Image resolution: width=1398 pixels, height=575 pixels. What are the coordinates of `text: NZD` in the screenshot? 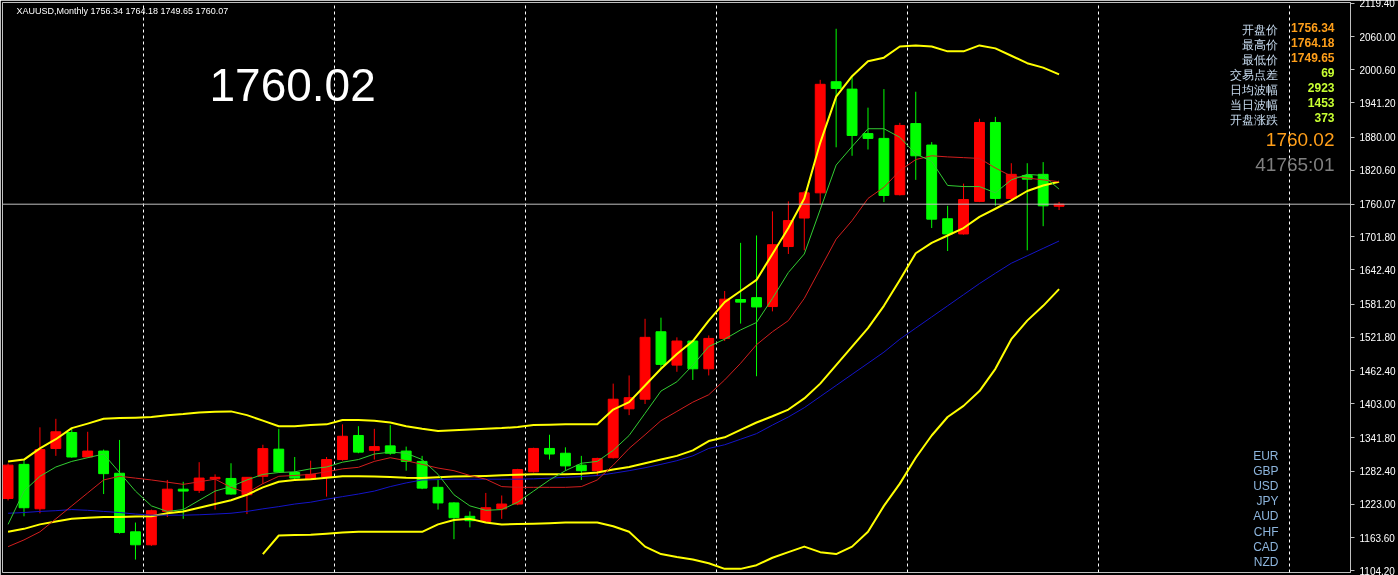 It's located at (1266, 561).